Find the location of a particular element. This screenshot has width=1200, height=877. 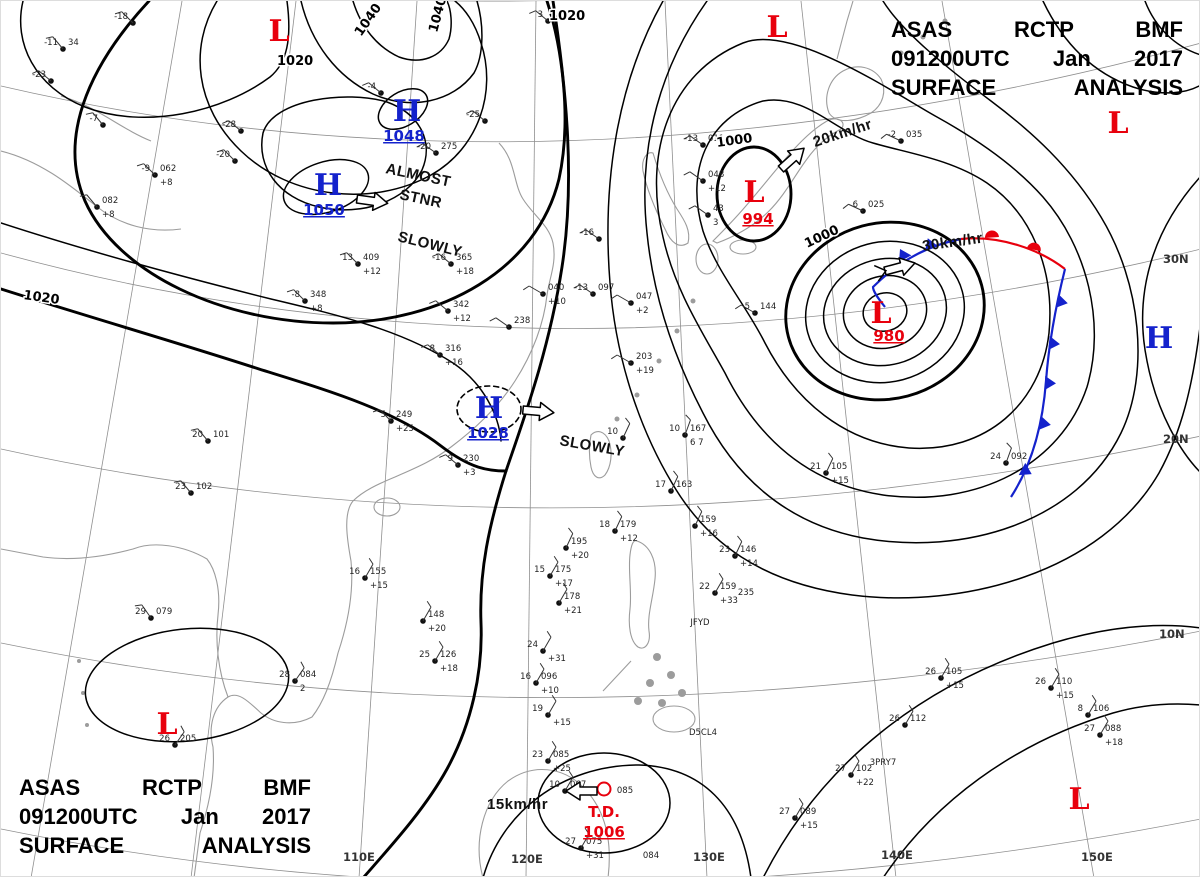

station-plot: -16 is located at coordinates (590, 235).